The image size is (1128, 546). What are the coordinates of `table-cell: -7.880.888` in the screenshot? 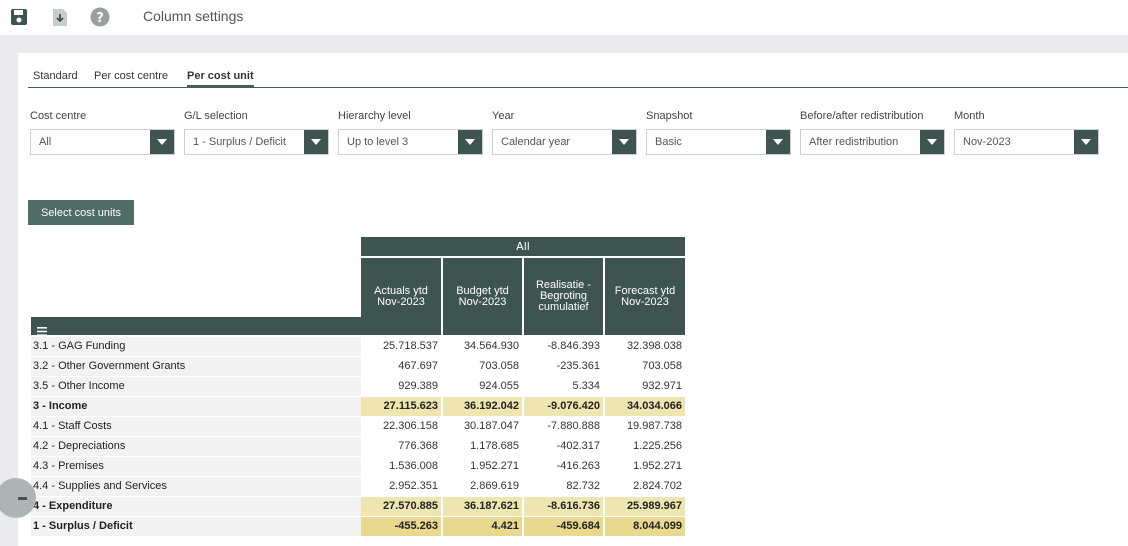 It's located at (563, 426).